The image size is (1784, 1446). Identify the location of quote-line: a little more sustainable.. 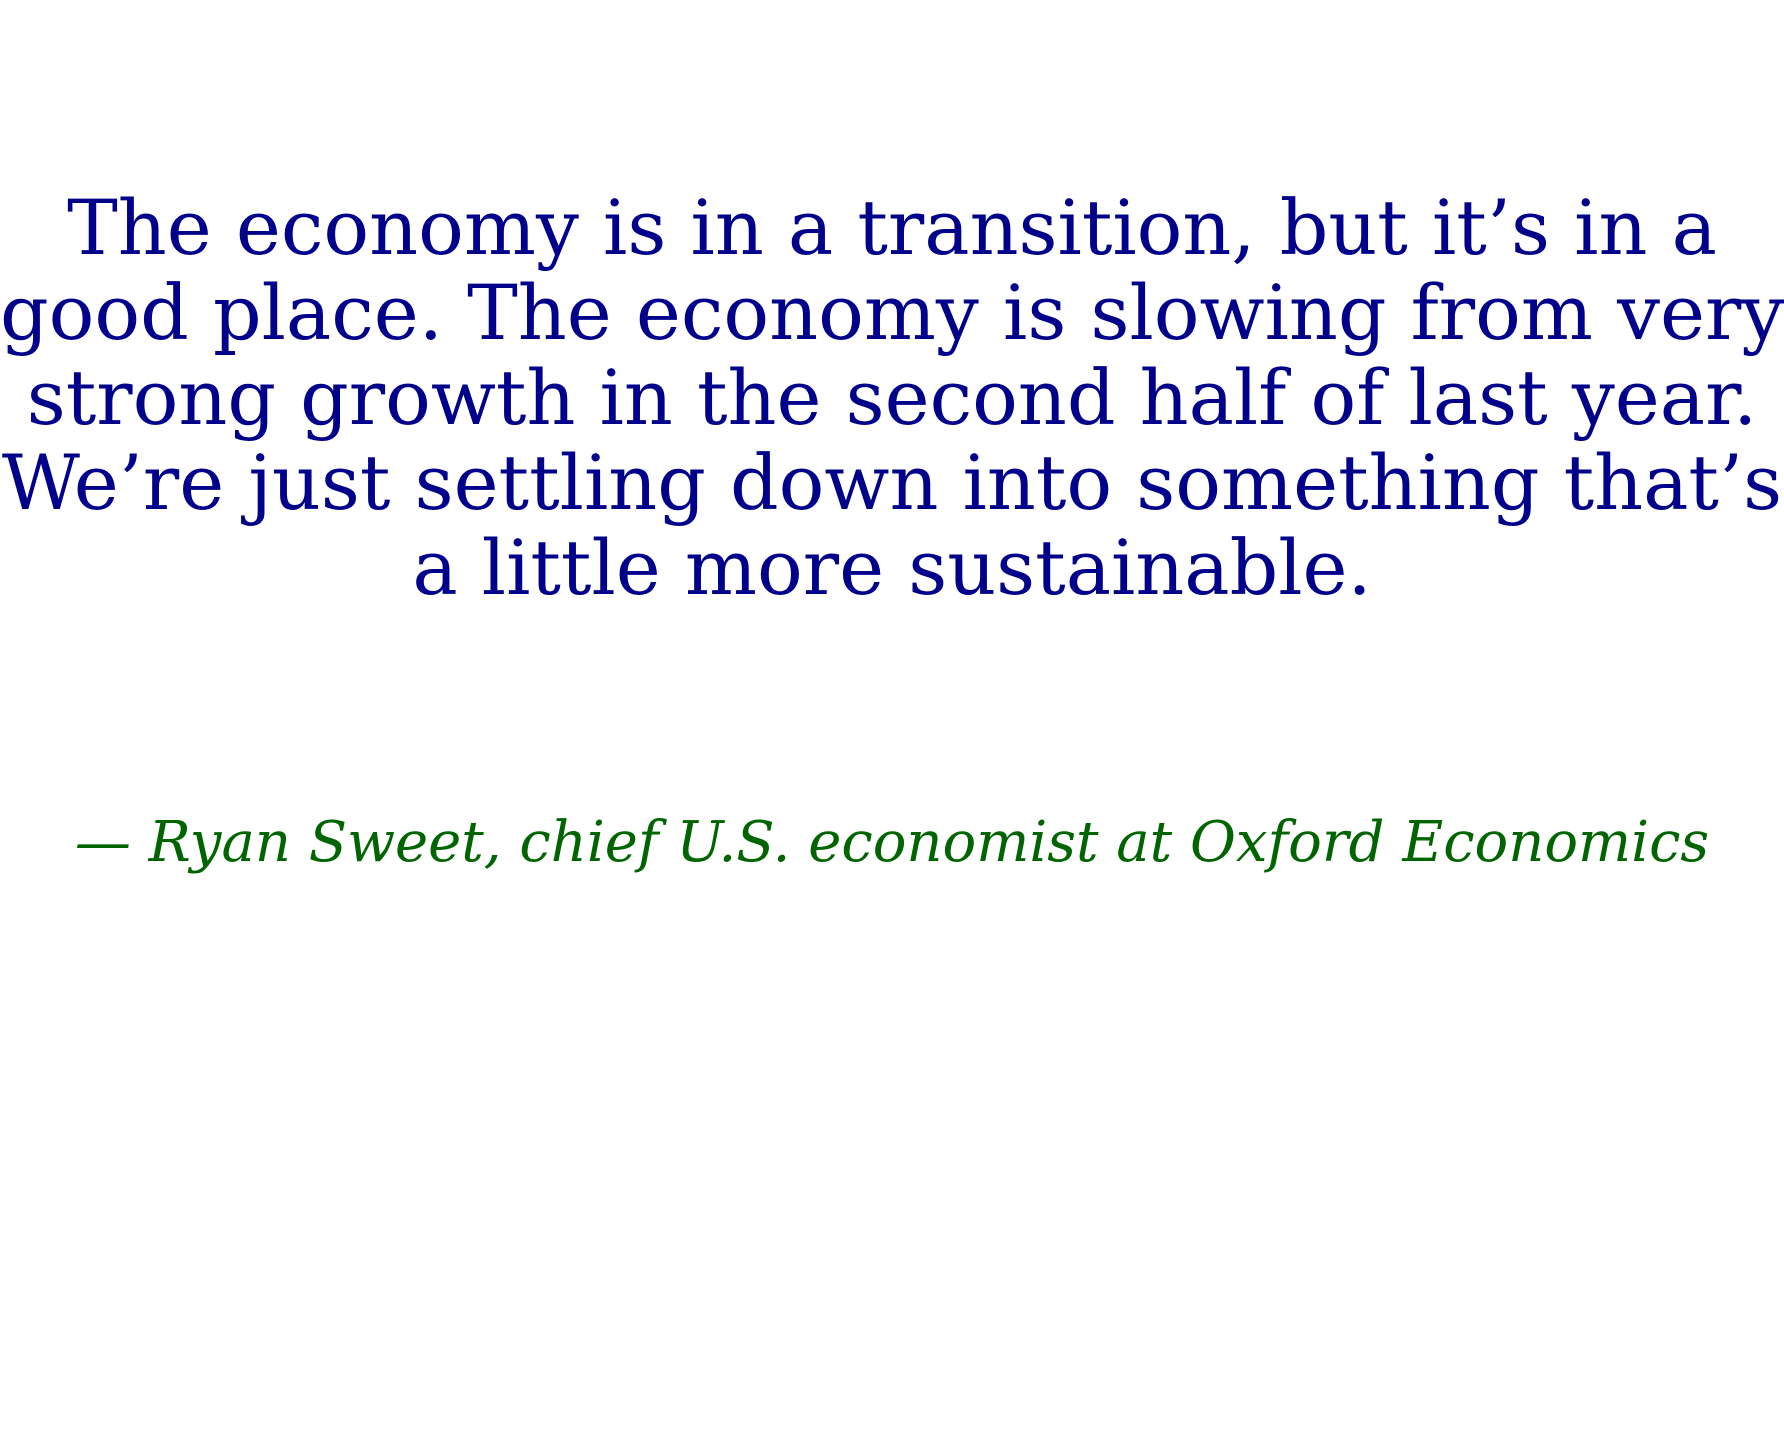
(892, 567).